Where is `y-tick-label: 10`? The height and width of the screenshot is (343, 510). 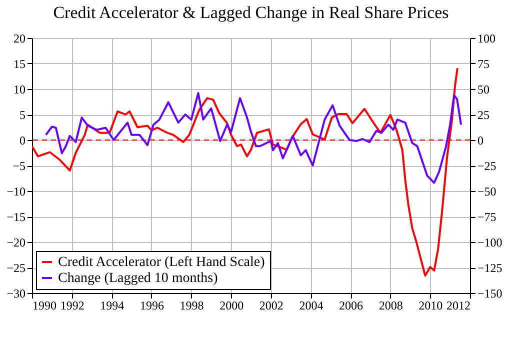 y-tick-label: 10 is located at coordinates (20, 89).